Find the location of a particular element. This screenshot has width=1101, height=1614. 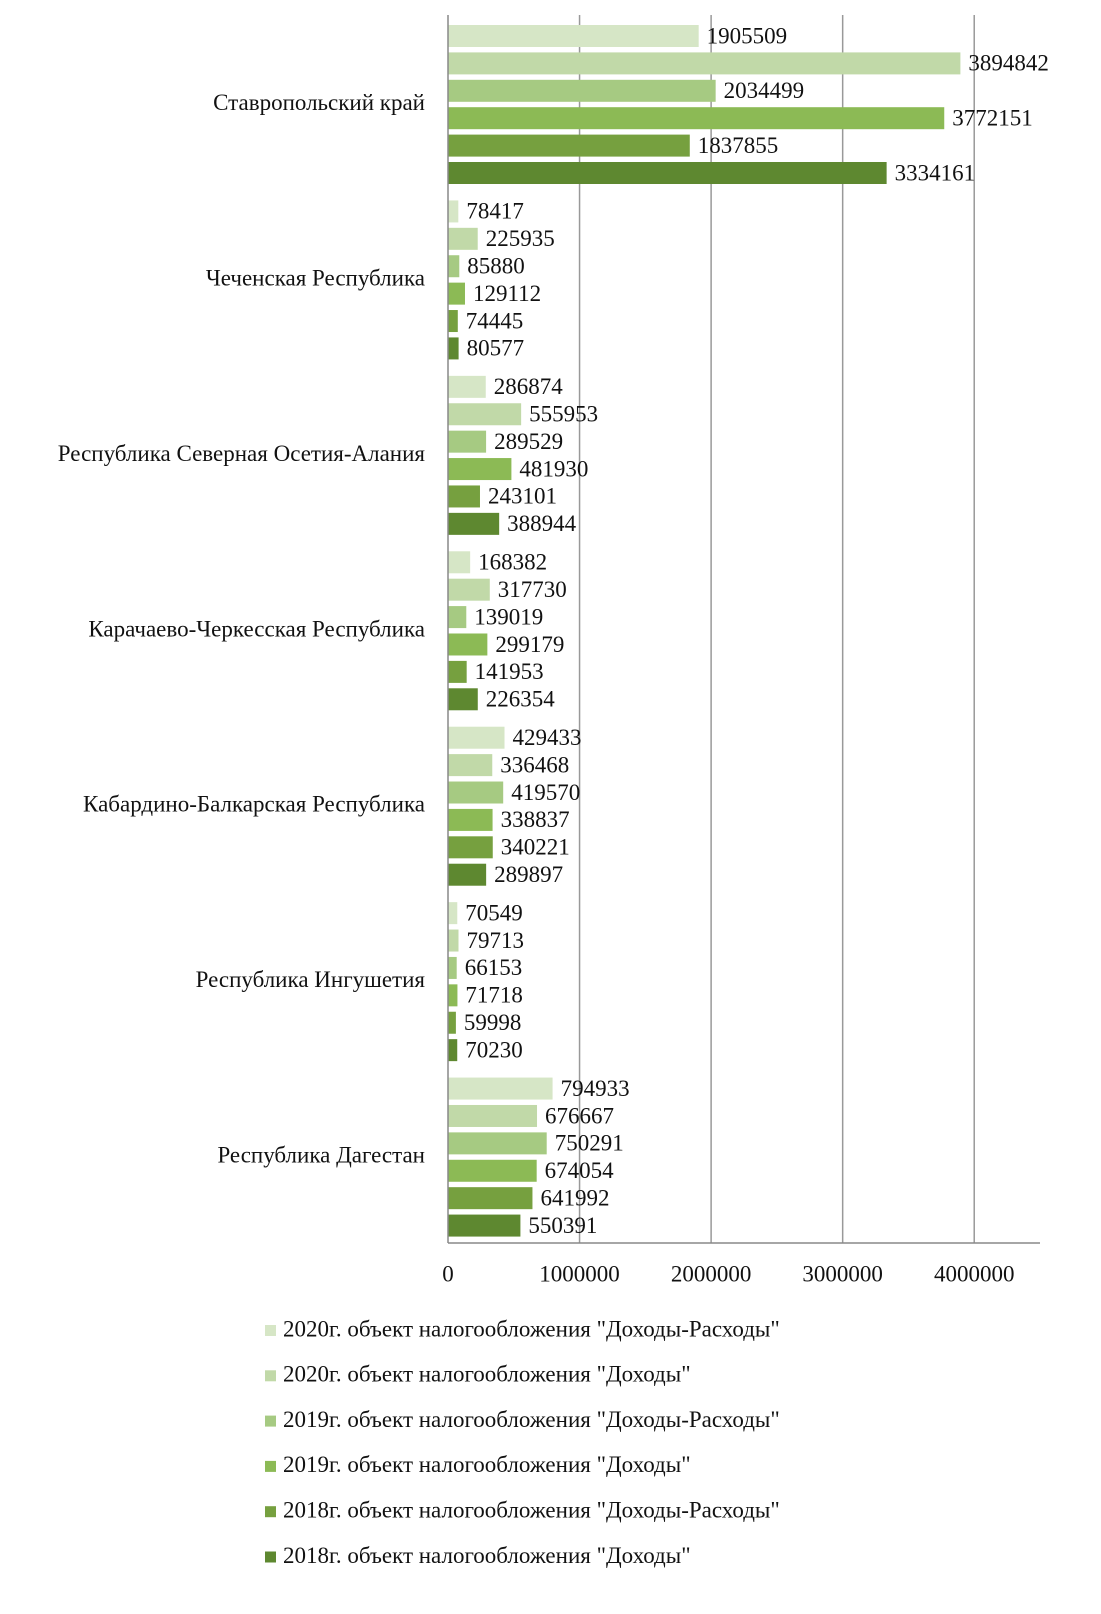

data-label: 429433 is located at coordinates (546, 737).